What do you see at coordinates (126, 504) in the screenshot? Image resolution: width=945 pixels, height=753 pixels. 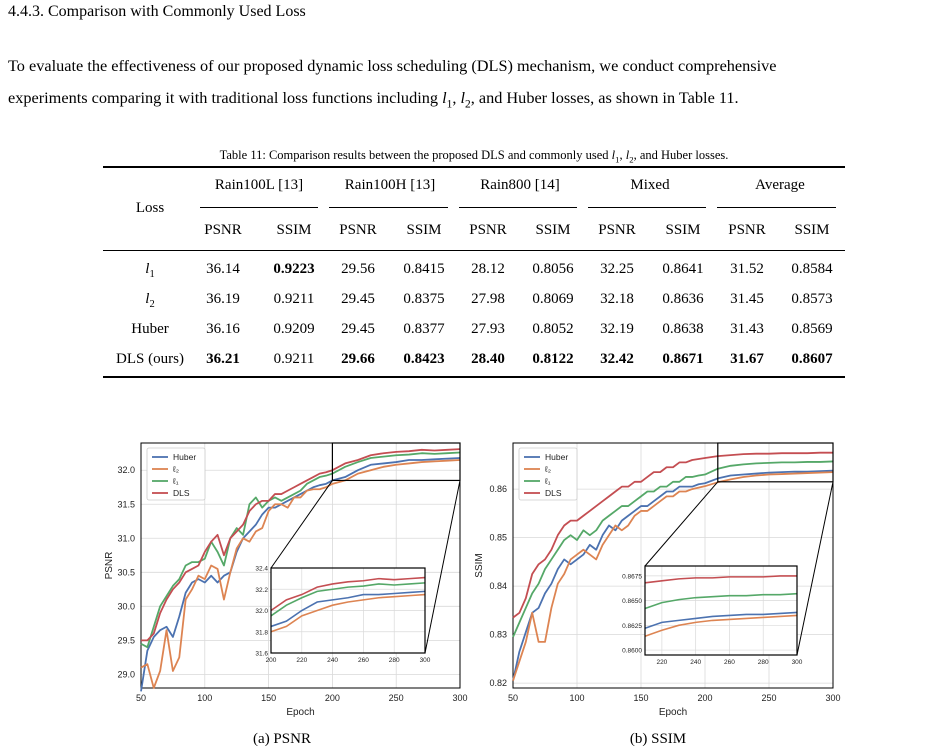 I see `y-tick-label: 31.5` at bounding box center [126, 504].